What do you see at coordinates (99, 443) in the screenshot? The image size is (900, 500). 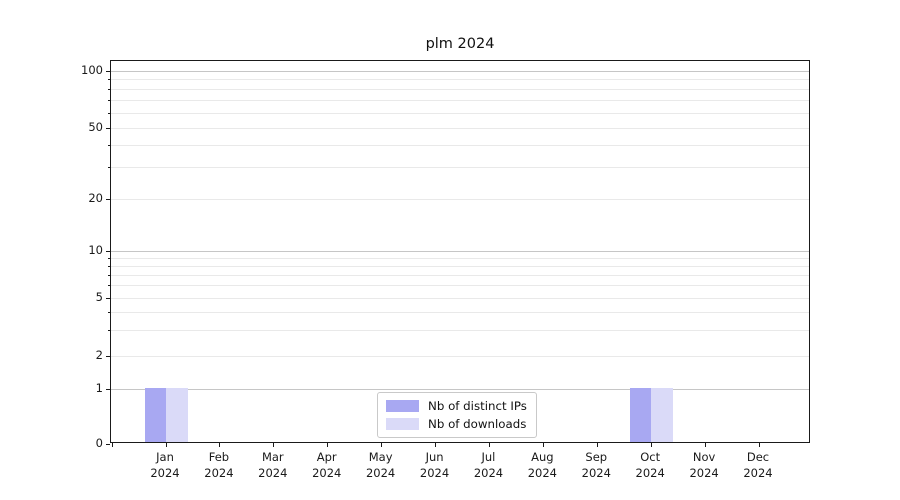 I see `y-tick-label: 0` at bounding box center [99, 443].